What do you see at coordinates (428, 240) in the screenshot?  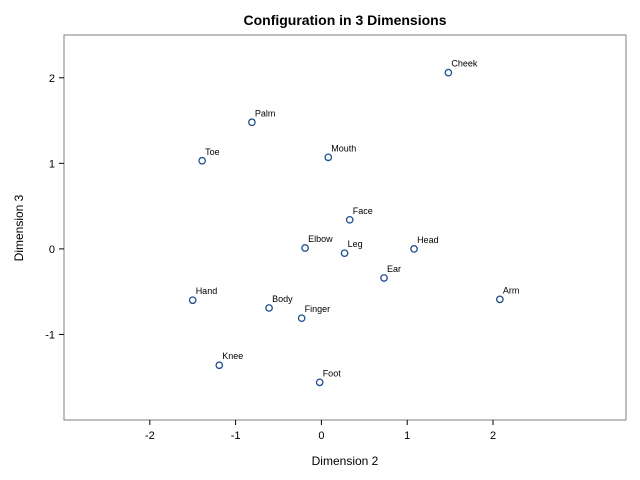 I see `point-label-head: Head` at bounding box center [428, 240].